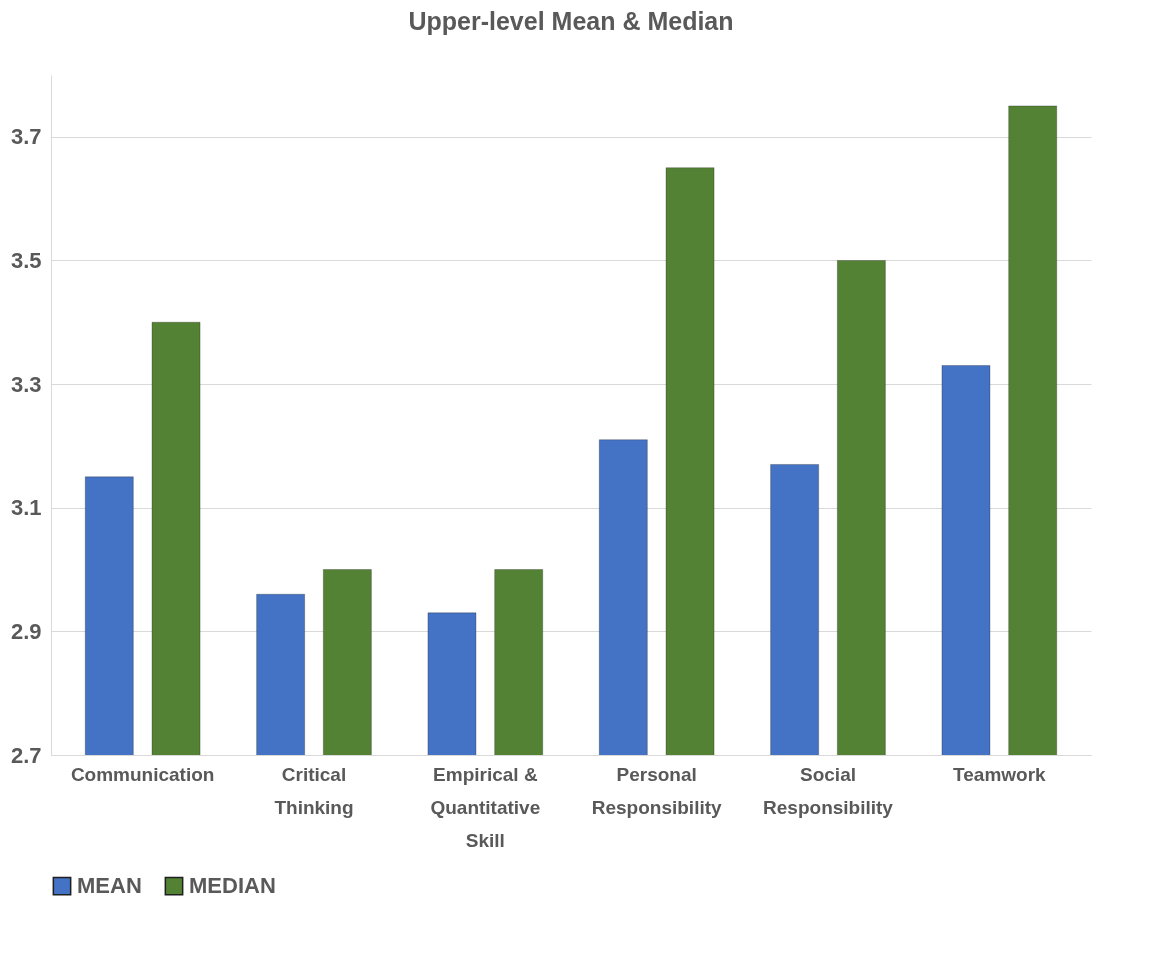 This screenshot has height=961, width=1165. Describe the element at coordinates (26, 755) in the screenshot. I see `y-tick-label: 2.7` at that location.